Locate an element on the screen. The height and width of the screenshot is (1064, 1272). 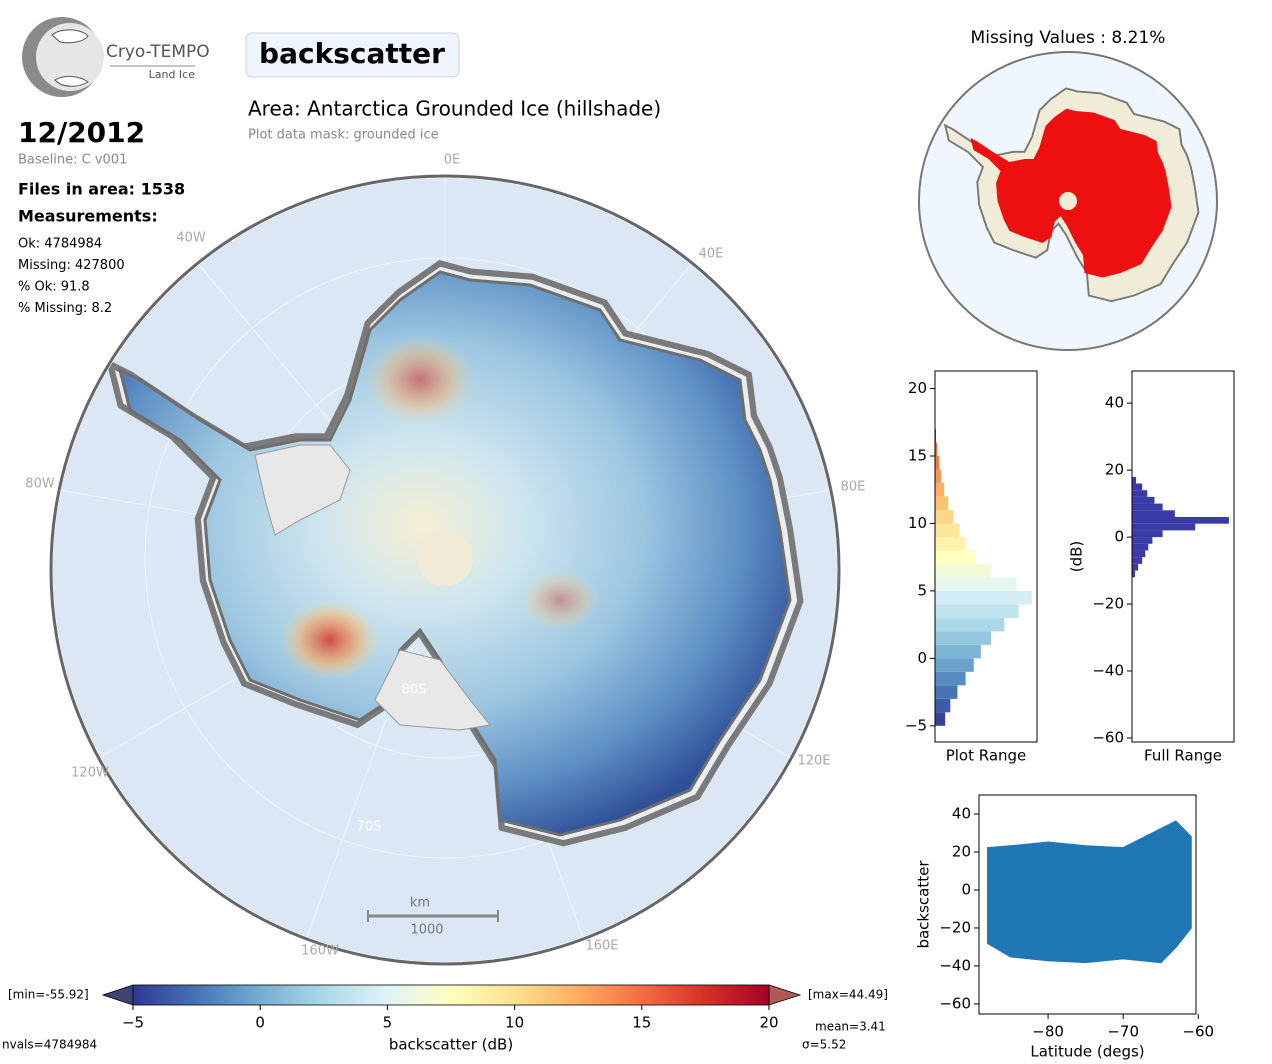
y-tick-label: 5 is located at coordinates (922, 590).